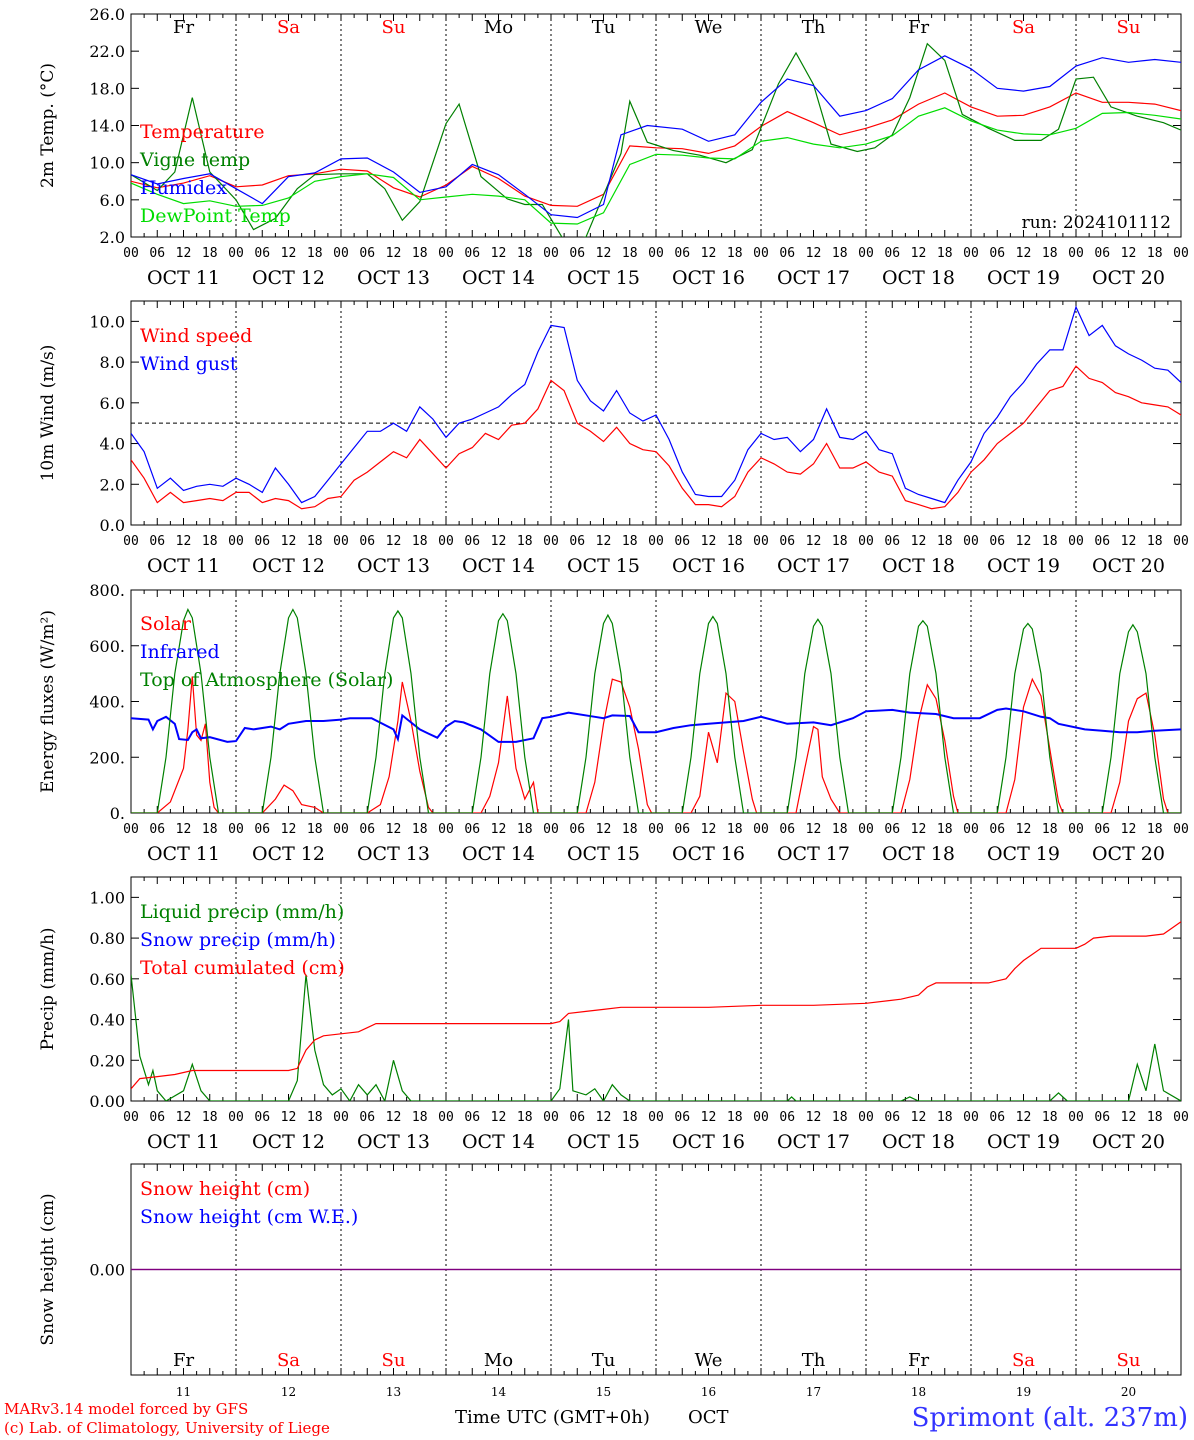 Image resolution: width=1194 pixels, height=1440 pixels. I want to click on weekday-label: Mo, so click(498, 1360).